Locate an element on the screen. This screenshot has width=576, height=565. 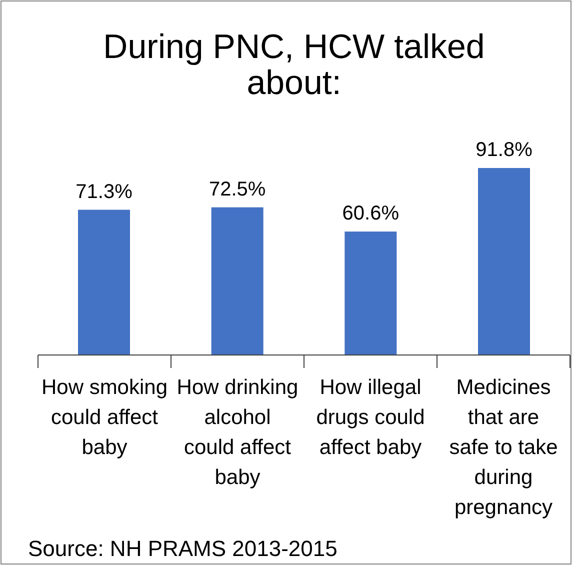
source-note: Source: NH PRAMS 2013-2015 is located at coordinates (183, 548).